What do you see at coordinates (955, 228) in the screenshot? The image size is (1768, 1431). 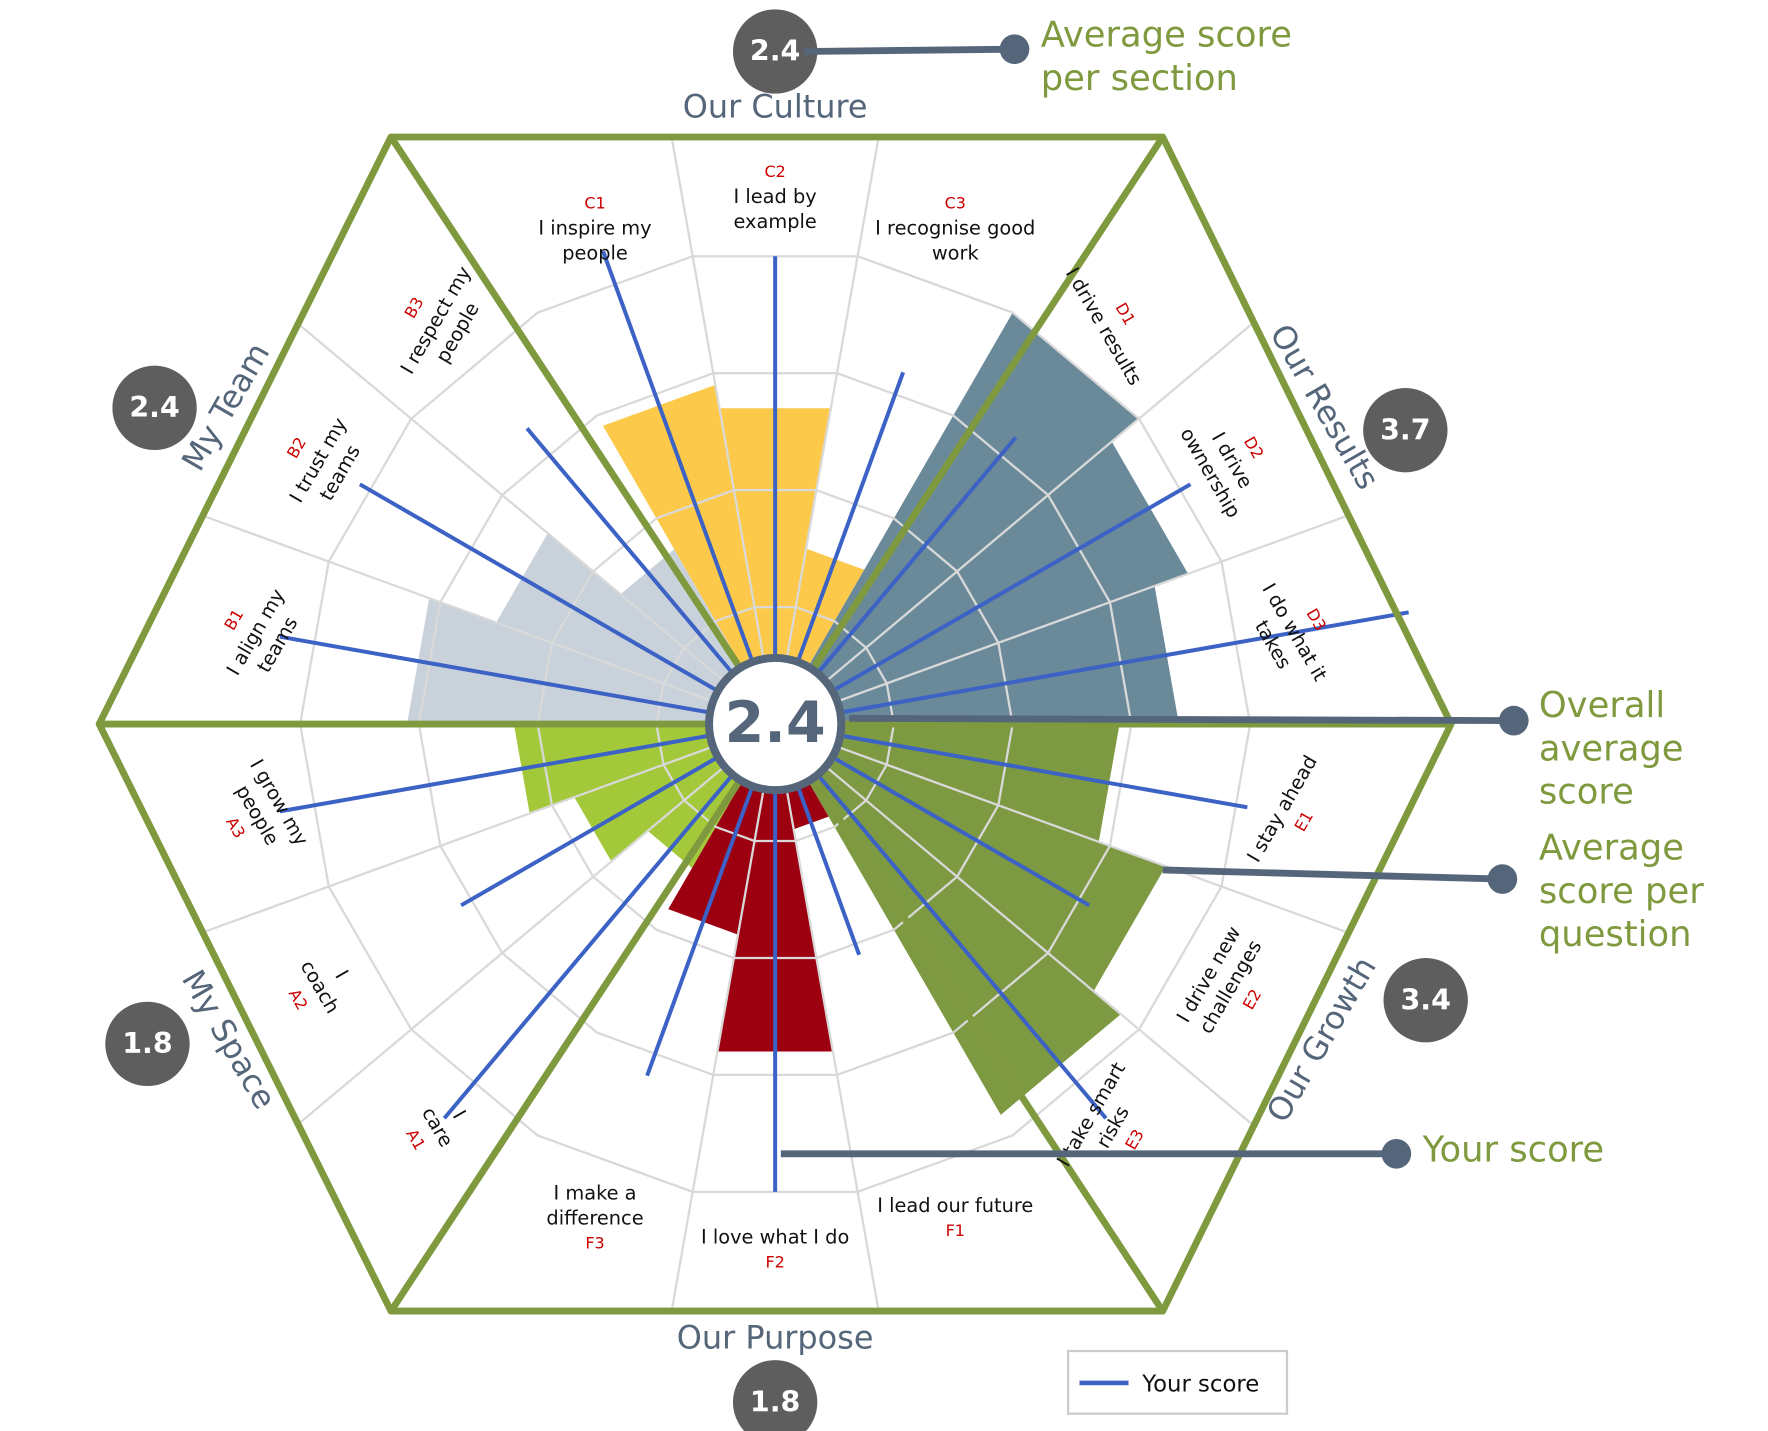 I see `question-text: I recognise good` at bounding box center [955, 228].